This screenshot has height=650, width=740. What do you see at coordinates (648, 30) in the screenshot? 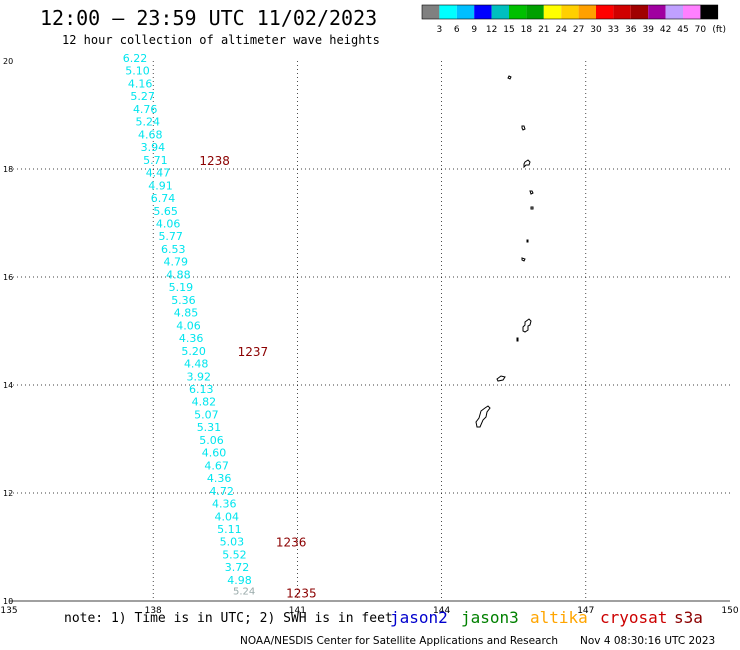
I see `colorbar-label: 39` at bounding box center [648, 30].